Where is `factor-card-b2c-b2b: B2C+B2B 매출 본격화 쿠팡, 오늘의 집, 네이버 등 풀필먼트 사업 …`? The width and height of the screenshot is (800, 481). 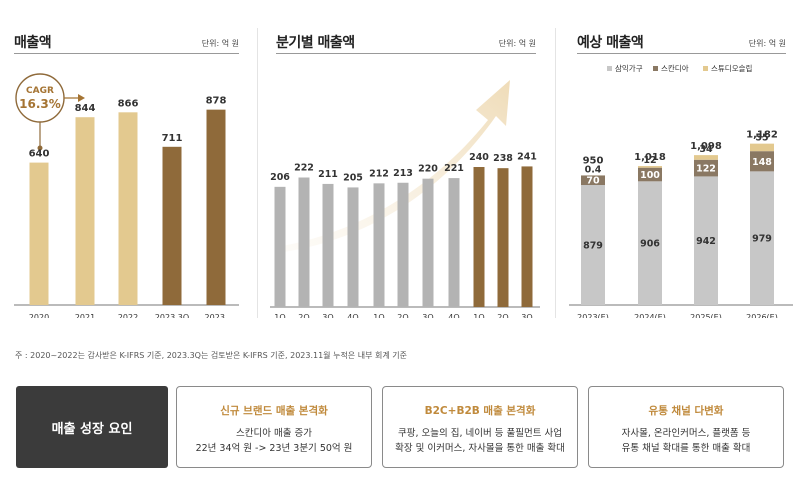
factor-card-b2c-b2b: B2C+B2B 매출 본격화 쿠팡, 오늘의 집, 네이버 등 풀필먼트 사업 … is located at coordinates (480, 427).